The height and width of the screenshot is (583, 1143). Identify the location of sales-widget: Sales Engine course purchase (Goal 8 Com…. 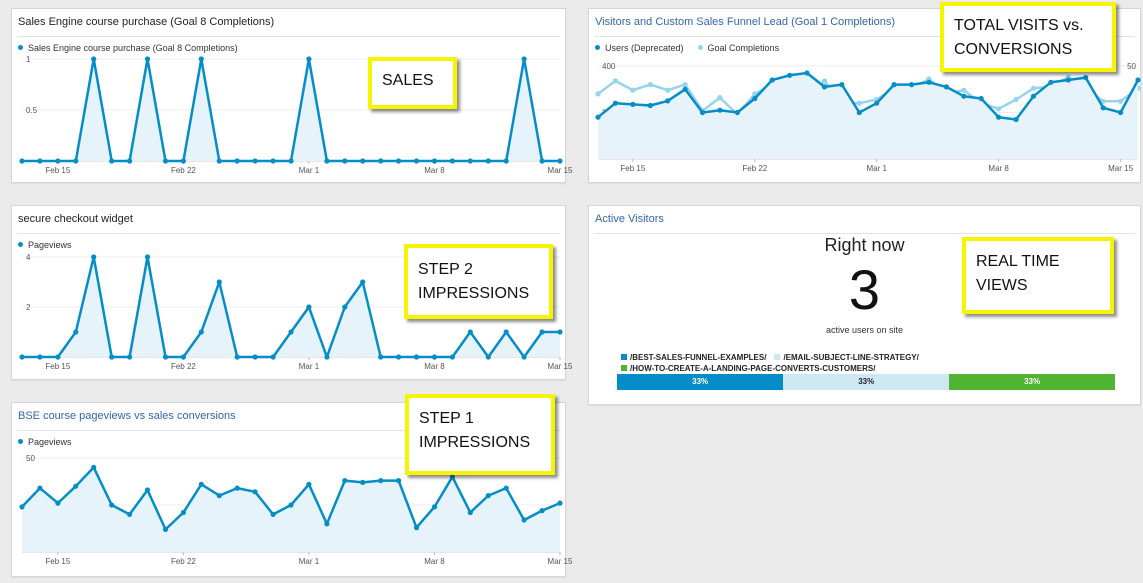
(292, 95).